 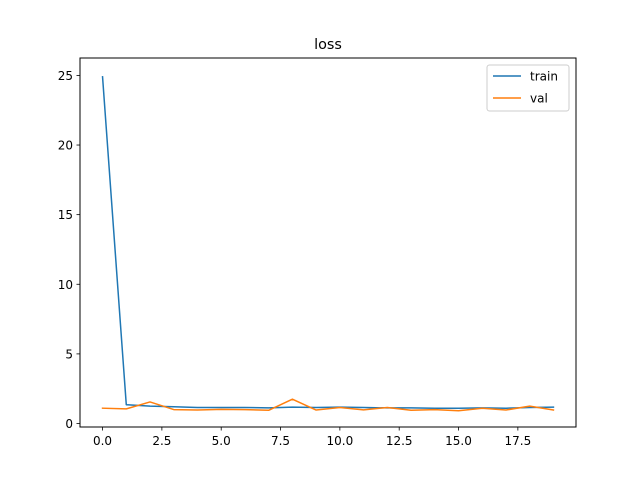 I want to click on x-tick-label: 17.5, so click(x=517, y=441).